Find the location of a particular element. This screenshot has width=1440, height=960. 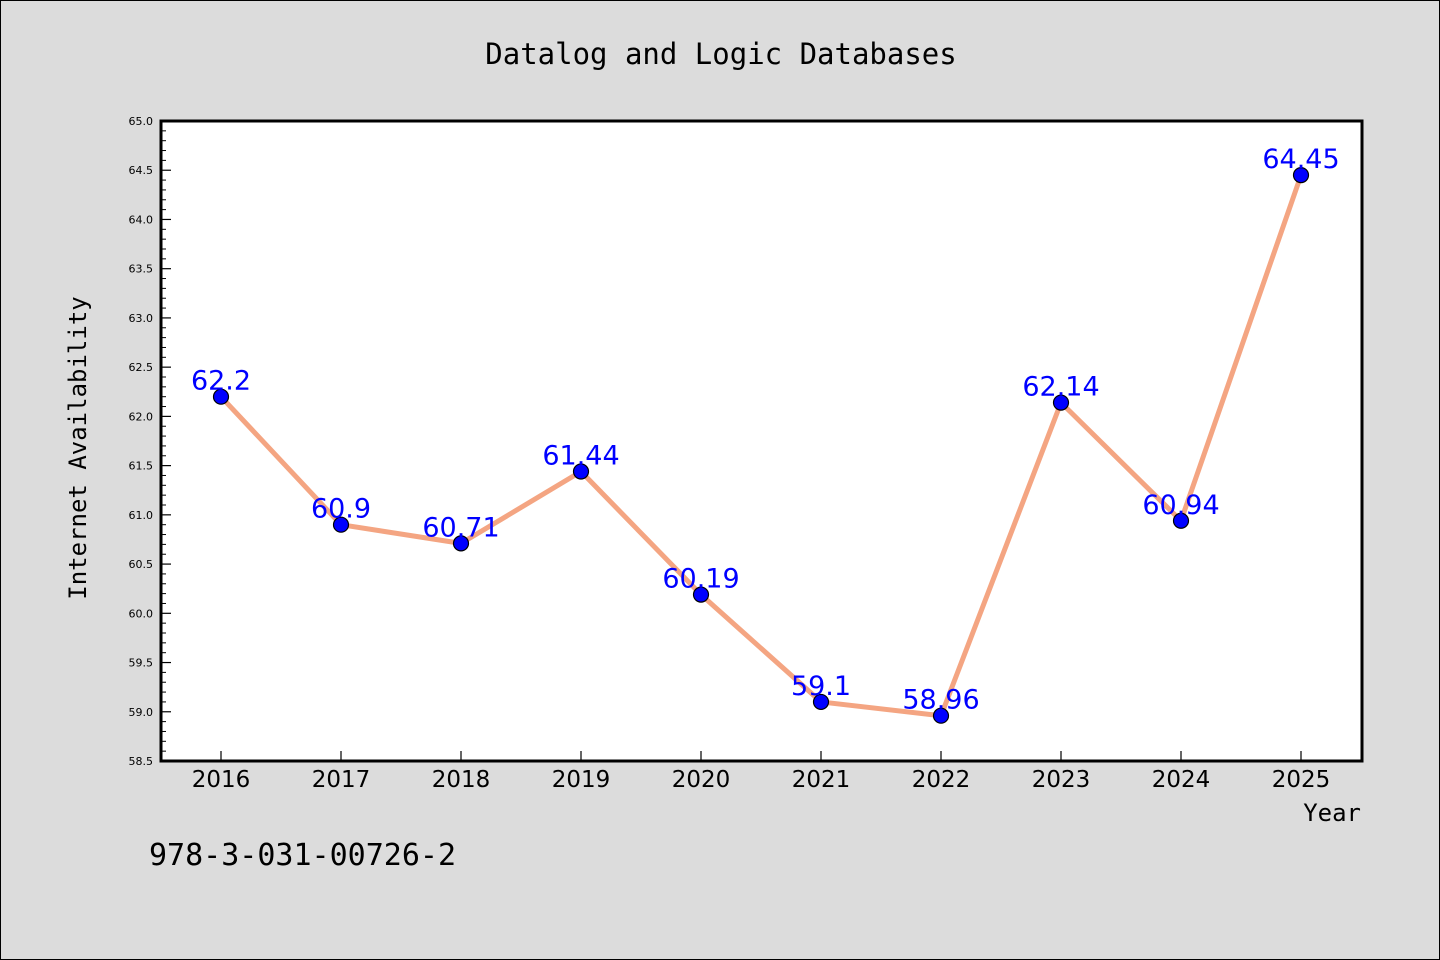

x-tick-label: 2019 is located at coordinates (581, 780).